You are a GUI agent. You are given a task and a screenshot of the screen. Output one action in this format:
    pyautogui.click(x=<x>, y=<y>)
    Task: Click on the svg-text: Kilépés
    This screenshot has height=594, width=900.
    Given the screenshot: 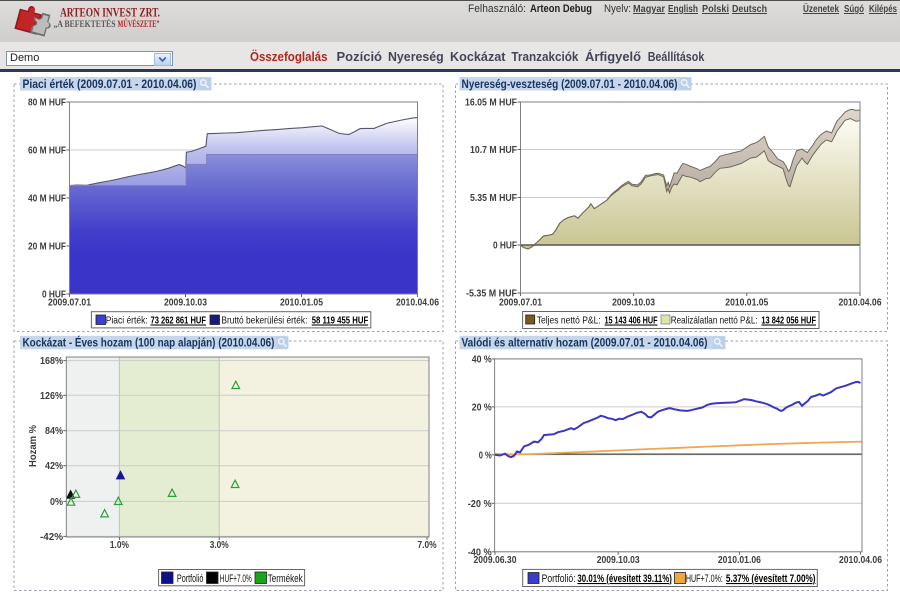 What is the action you would take?
    pyautogui.click(x=883, y=9)
    